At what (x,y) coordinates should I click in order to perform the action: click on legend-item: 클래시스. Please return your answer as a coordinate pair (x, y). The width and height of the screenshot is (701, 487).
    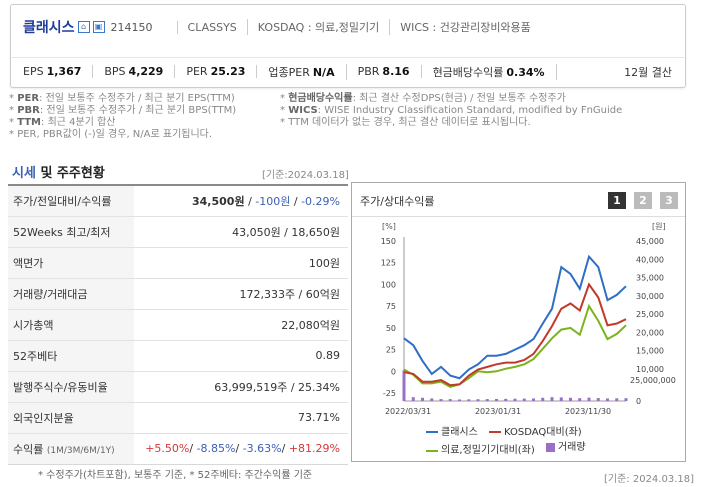
    Looking at the image, I should click on (452, 432).